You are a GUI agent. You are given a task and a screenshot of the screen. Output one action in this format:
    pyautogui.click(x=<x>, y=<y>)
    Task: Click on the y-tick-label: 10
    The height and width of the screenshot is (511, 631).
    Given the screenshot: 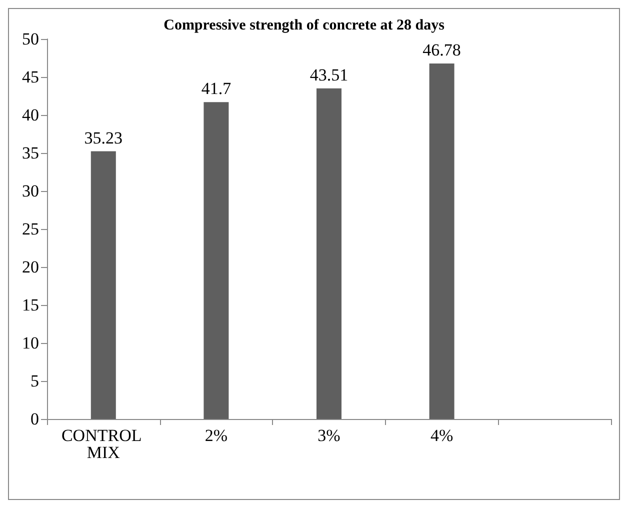 What is the action you would take?
    pyautogui.click(x=30, y=343)
    